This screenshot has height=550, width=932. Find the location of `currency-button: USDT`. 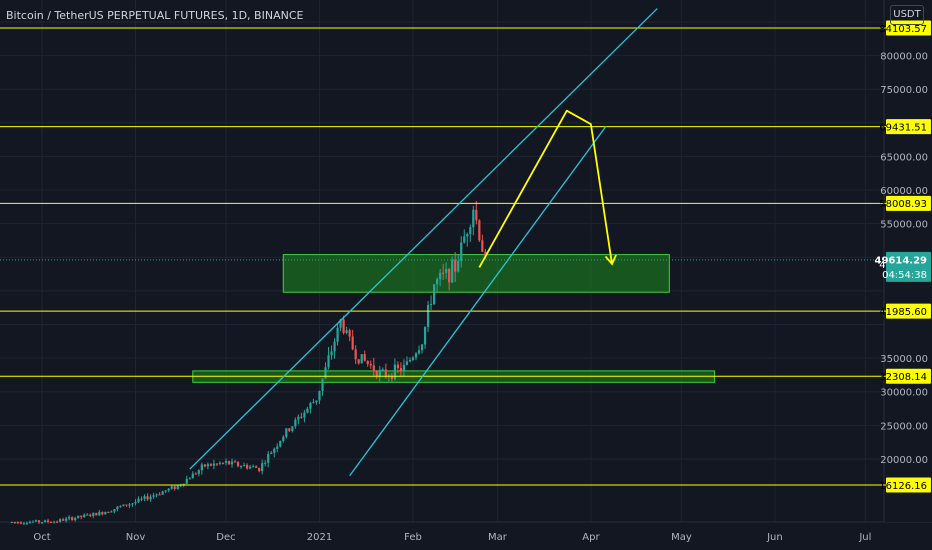

currency-button: USDT is located at coordinates (907, 15).